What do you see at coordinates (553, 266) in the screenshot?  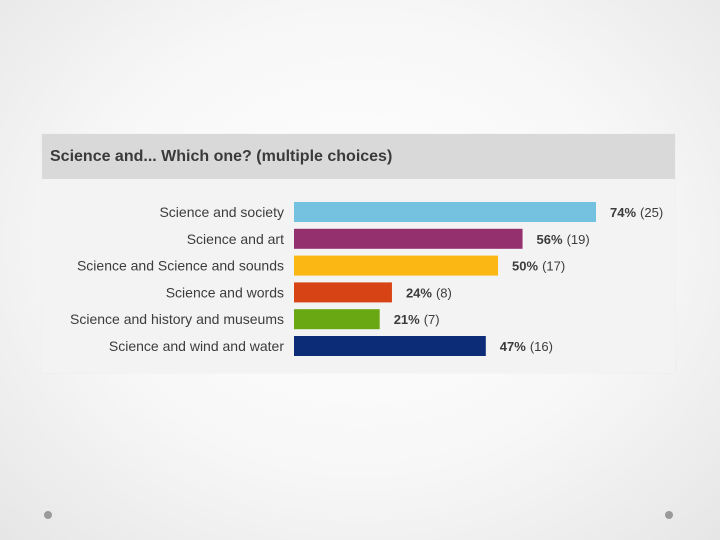 I see `value-count: (17)` at bounding box center [553, 266].